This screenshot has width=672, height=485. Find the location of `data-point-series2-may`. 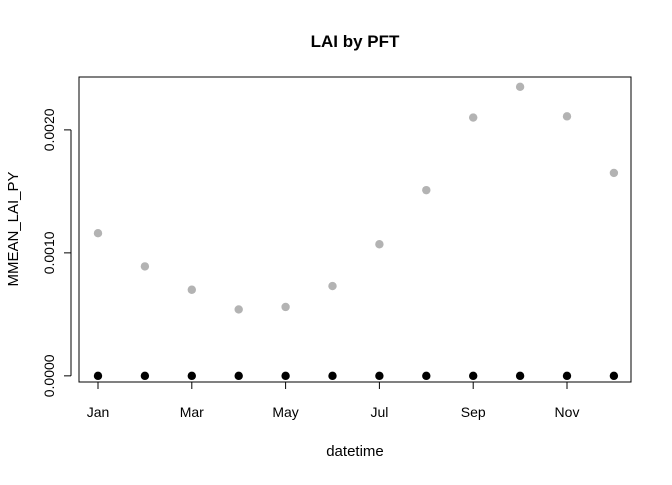

data-point-series2-may is located at coordinates (285, 376).